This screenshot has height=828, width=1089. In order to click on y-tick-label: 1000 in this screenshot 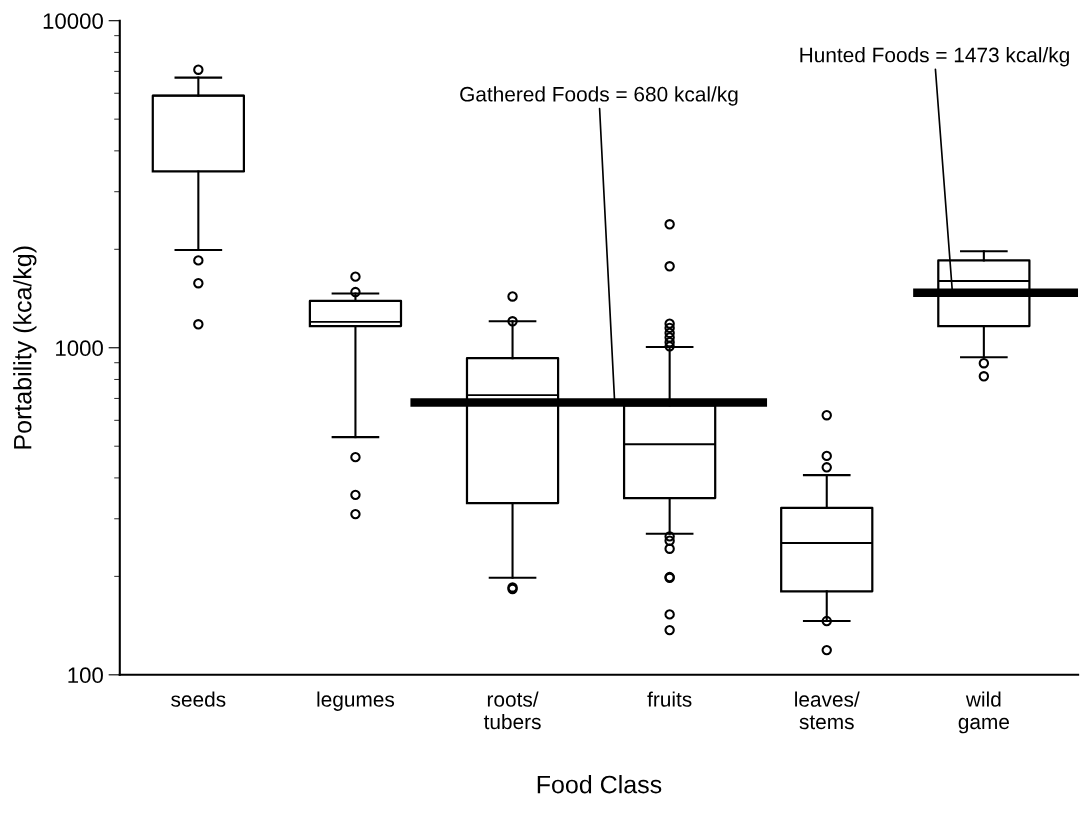, I will do `click(79, 348)`.